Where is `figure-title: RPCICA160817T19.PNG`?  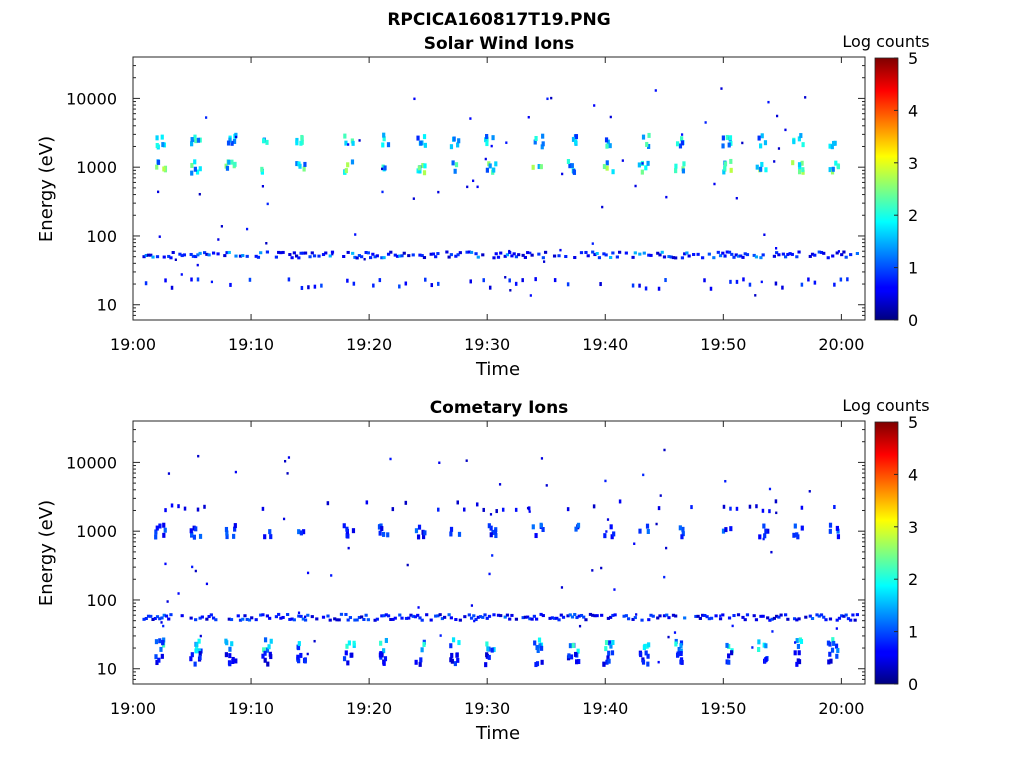 figure-title: RPCICA160817T19.PNG is located at coordinates (498, 20).